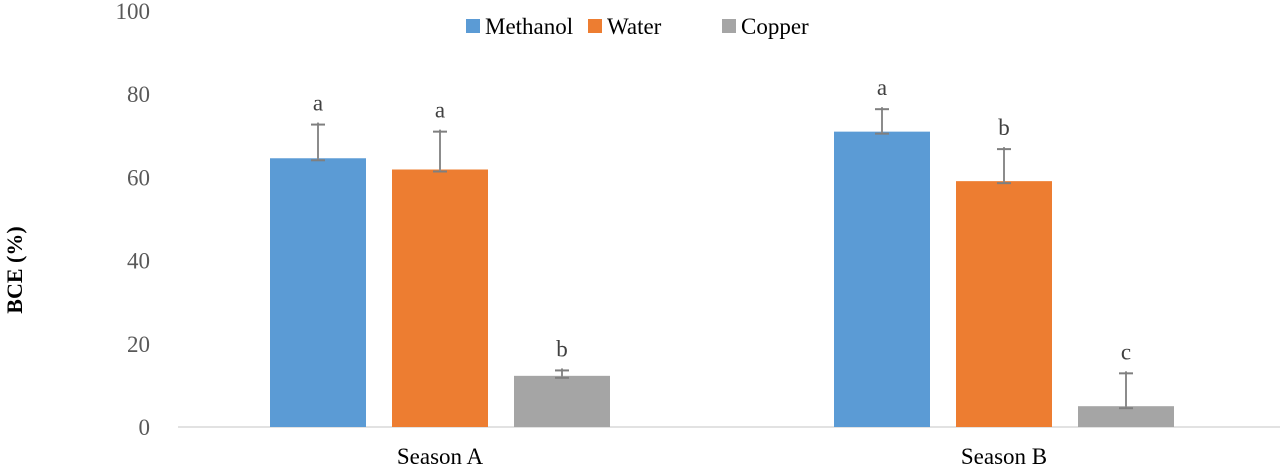  I want to click on y-axis-label: BCE (%), so click(14, 269).